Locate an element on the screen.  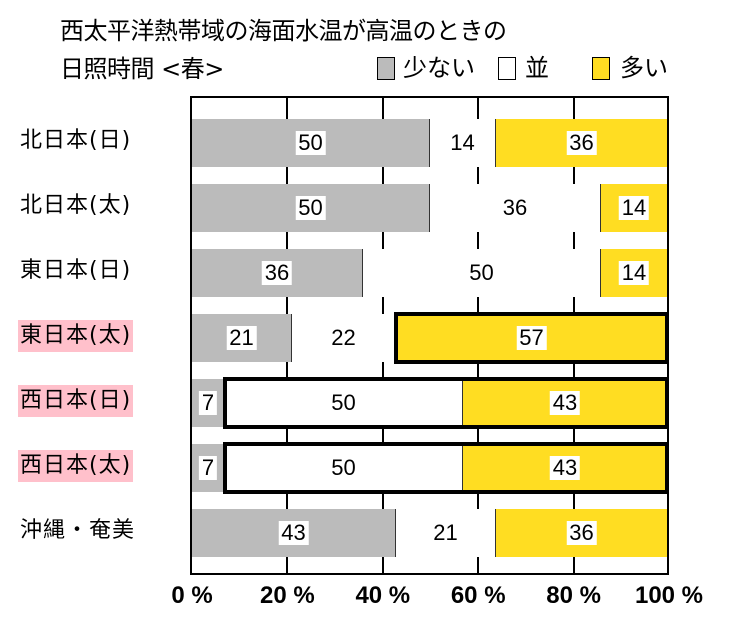
bar-value-label: 22 is located at coordinates (343, 337).